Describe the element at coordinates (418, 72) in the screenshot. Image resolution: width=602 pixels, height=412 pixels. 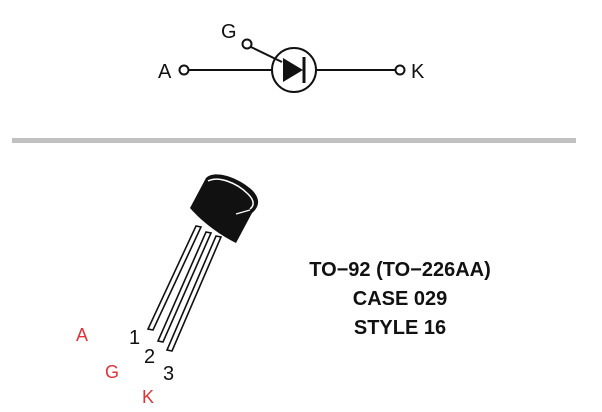
I see `cathode-label: K` at that location.